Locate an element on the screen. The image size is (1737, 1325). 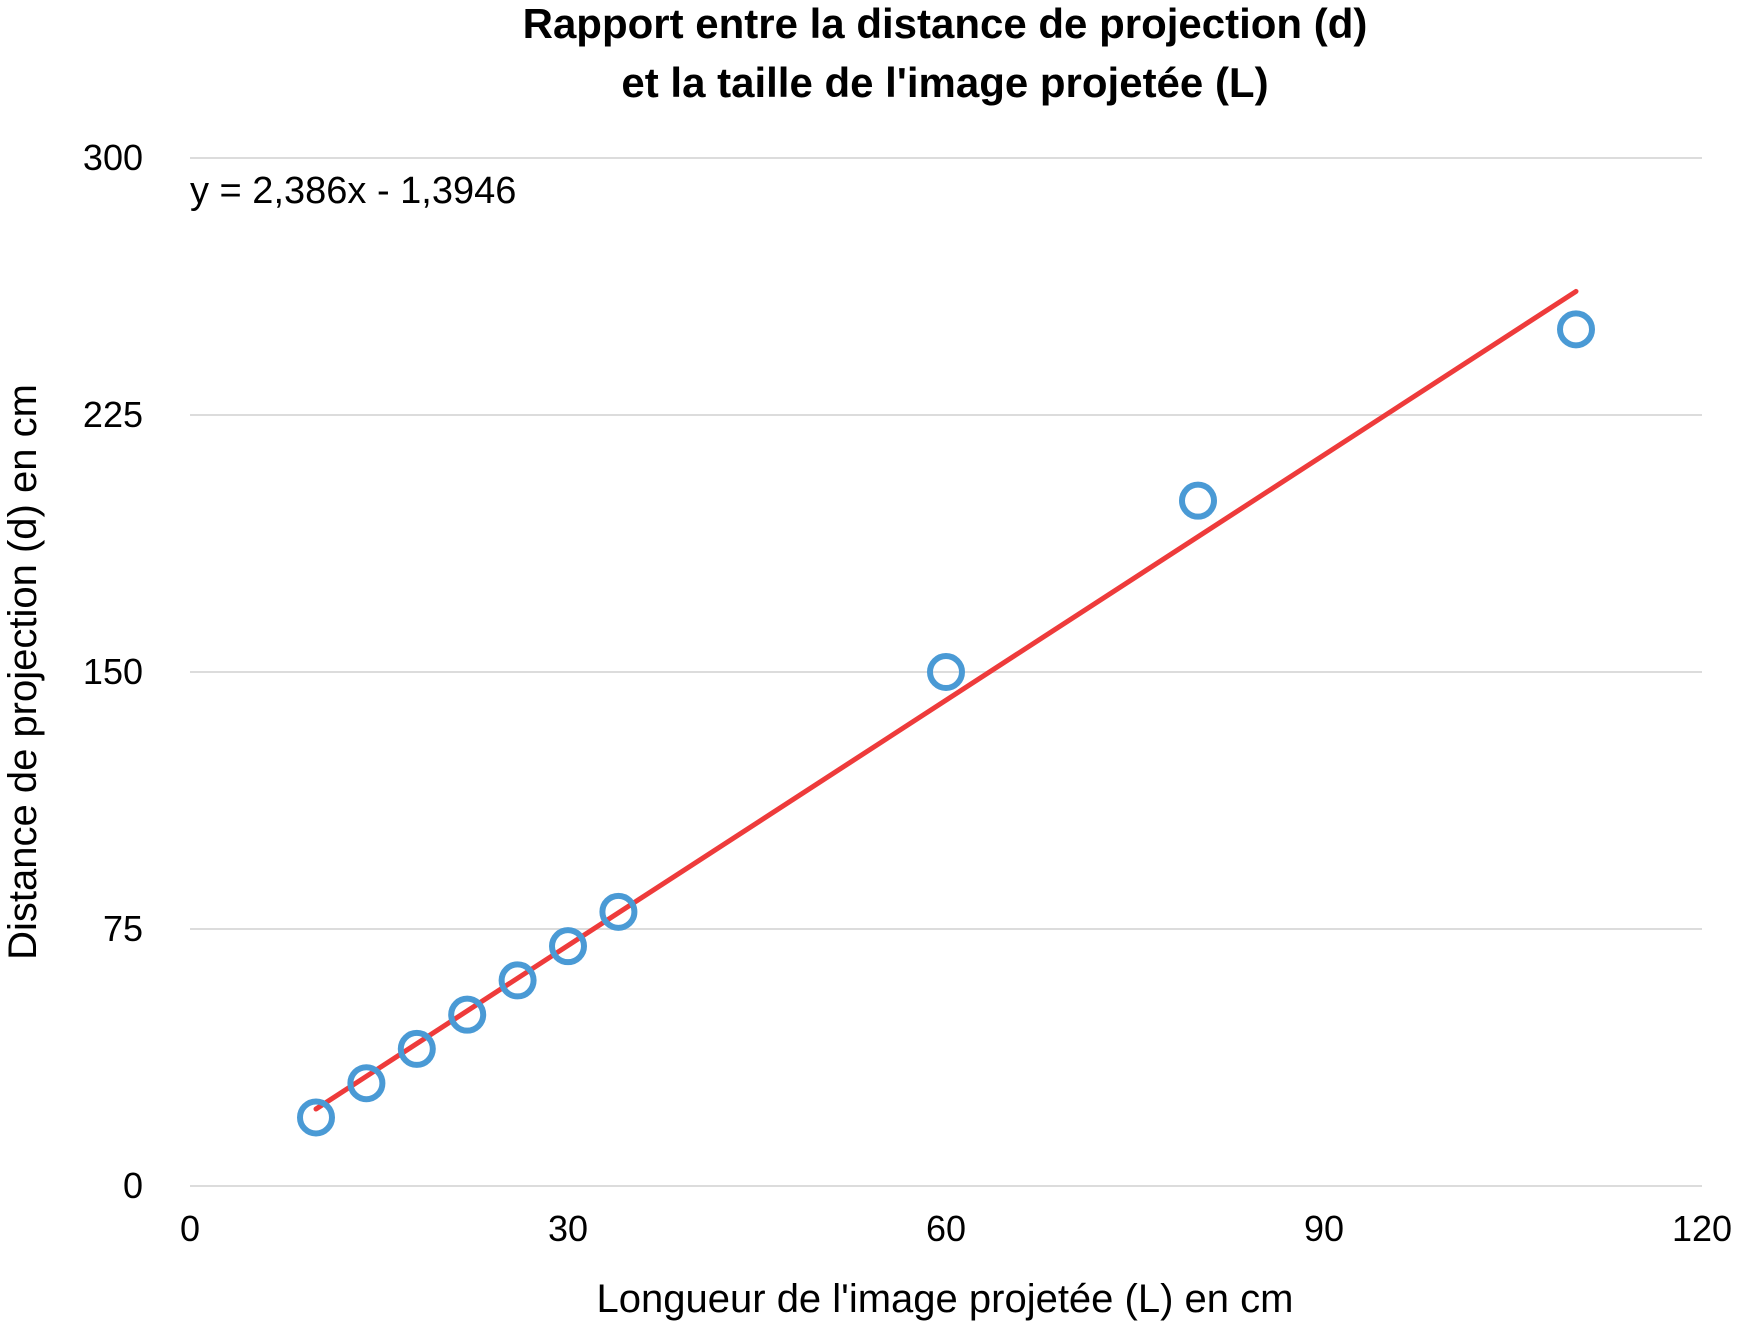
y-axis-tick-labels: 0 75 150 225 300 is located at coordinates (113, 671).